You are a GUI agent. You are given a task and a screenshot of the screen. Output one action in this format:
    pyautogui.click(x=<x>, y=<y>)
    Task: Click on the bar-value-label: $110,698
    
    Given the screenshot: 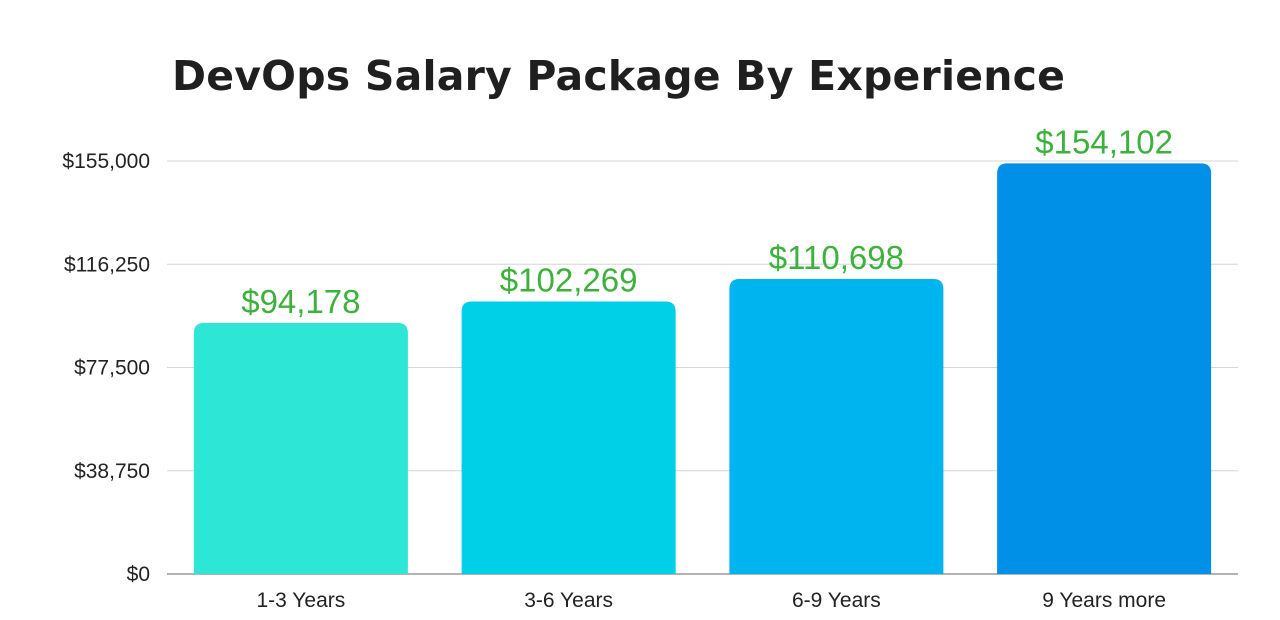 What is the action you would take?
    pyautogui.click(x=836, y=257)
    